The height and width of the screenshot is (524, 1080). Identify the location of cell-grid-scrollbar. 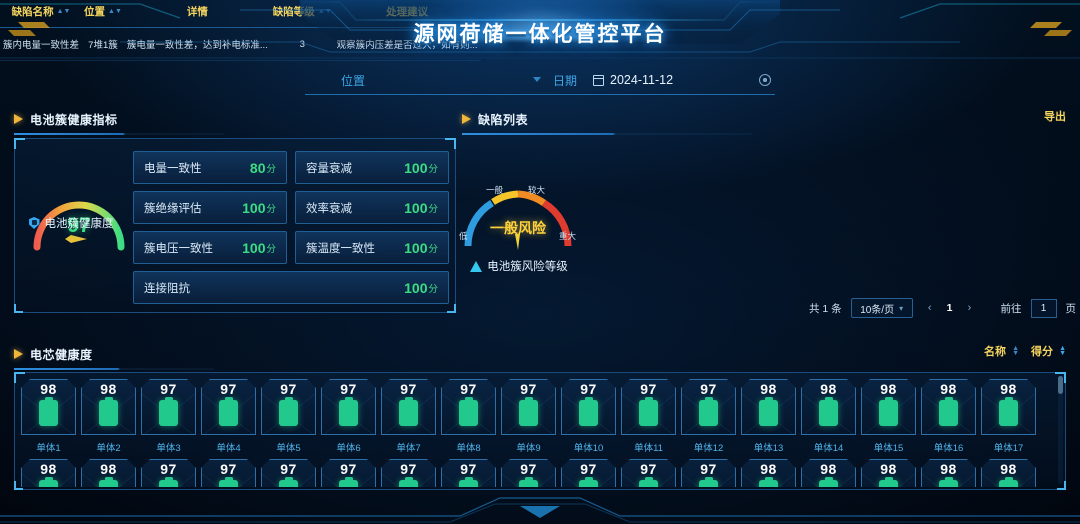
(1060, 430).